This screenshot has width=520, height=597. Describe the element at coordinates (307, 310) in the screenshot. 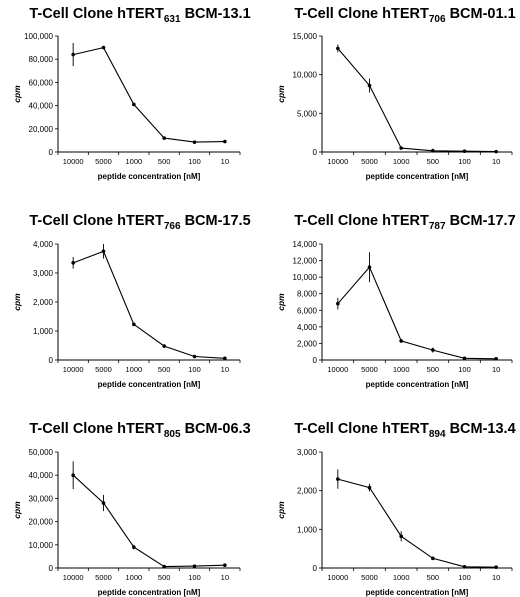

I see `y-tick-label: 6,000` at that location.